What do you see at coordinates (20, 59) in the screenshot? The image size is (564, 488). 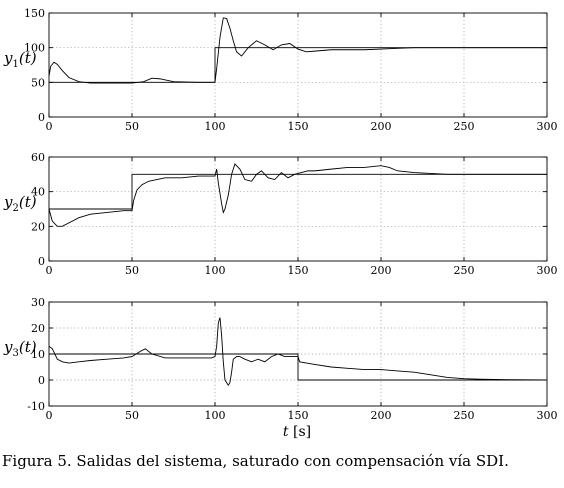 I see `y-axis-label: y1(t)` at bounding box center [20, 59].